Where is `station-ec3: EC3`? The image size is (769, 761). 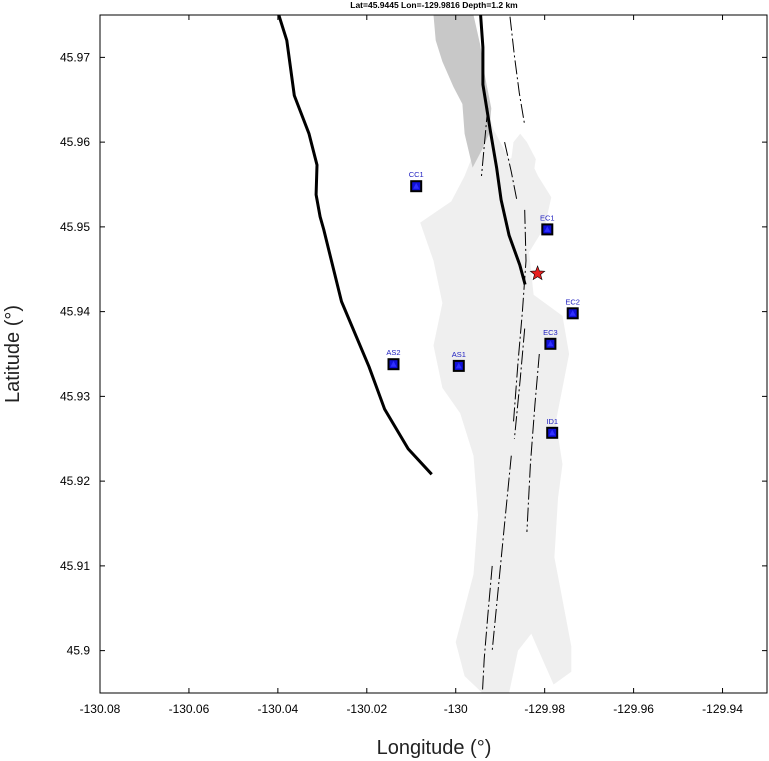
station-ec3: EC3 is located at coordinates (550, 339).